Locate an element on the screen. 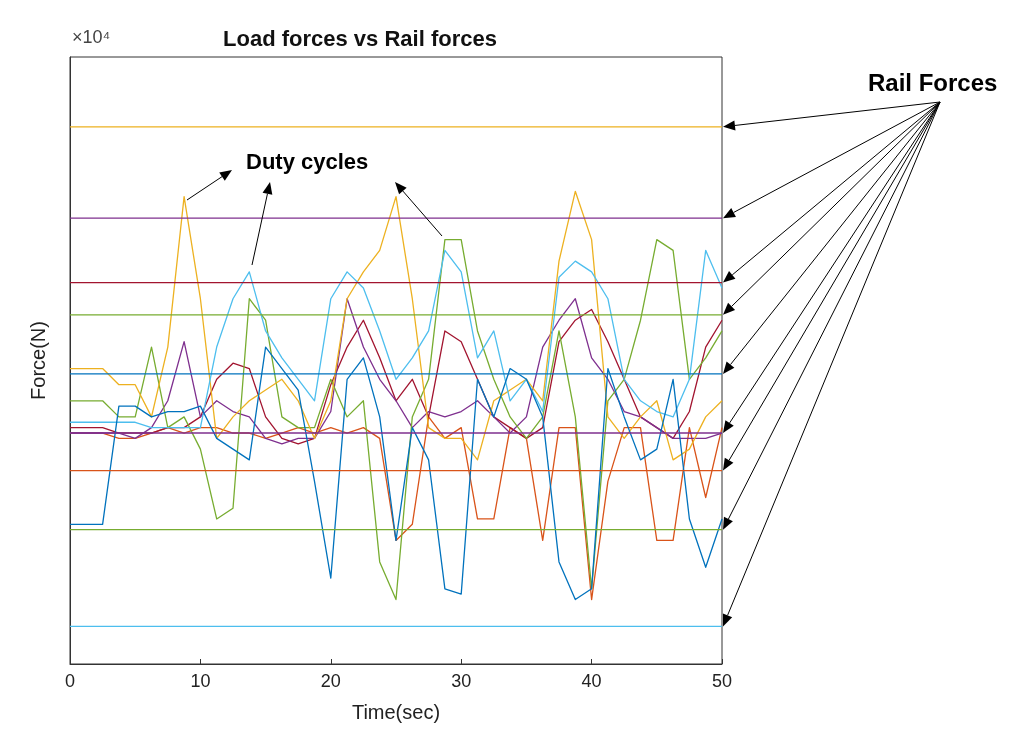 The height and width of the screenshot is (749, 1024). x-tick-label: 20 is located at coordinates (330, 681).